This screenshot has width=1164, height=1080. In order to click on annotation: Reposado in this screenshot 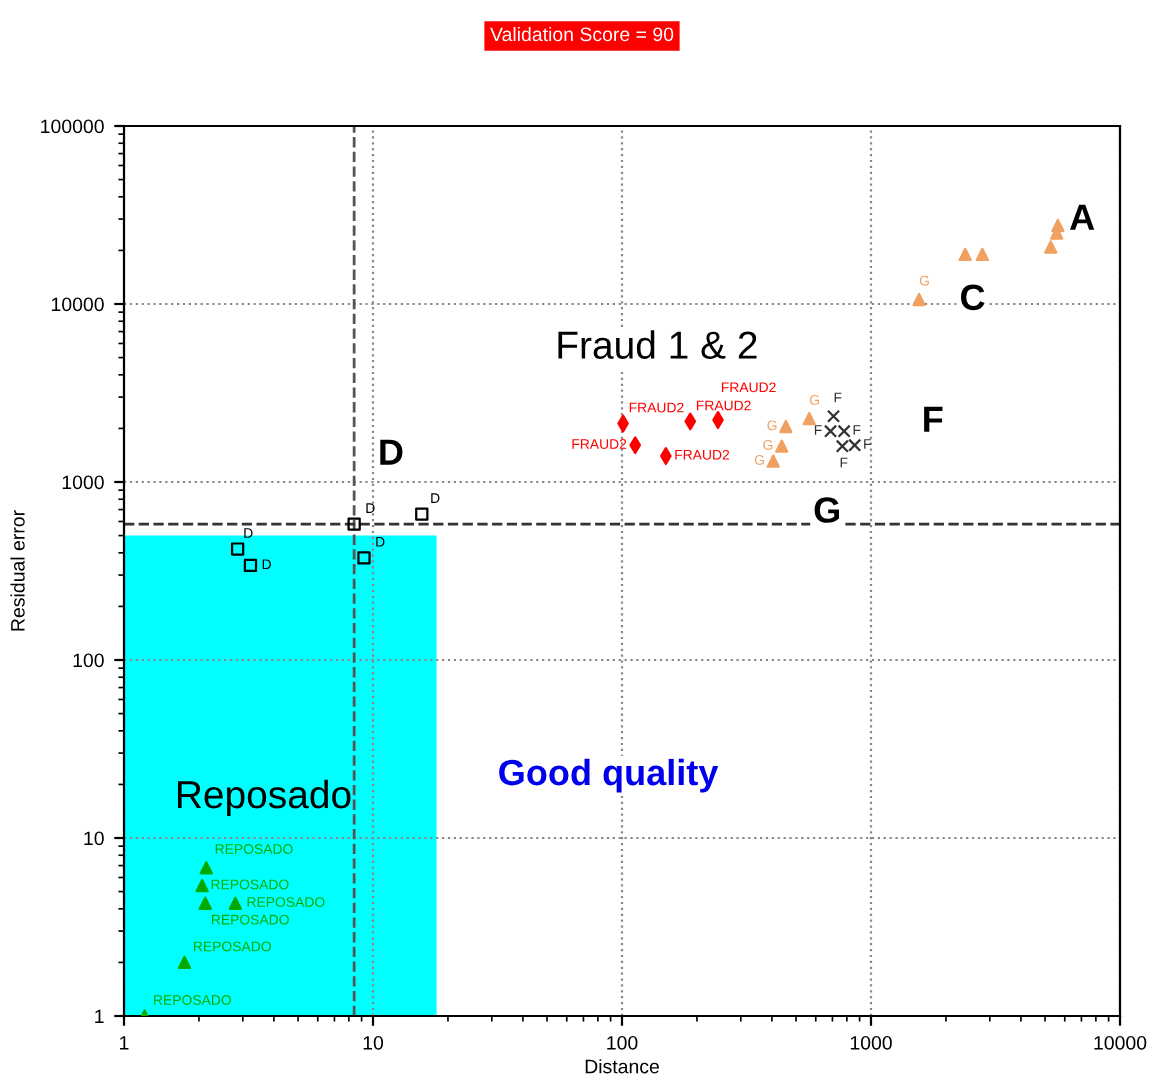, I will do `click(264, 798)`.